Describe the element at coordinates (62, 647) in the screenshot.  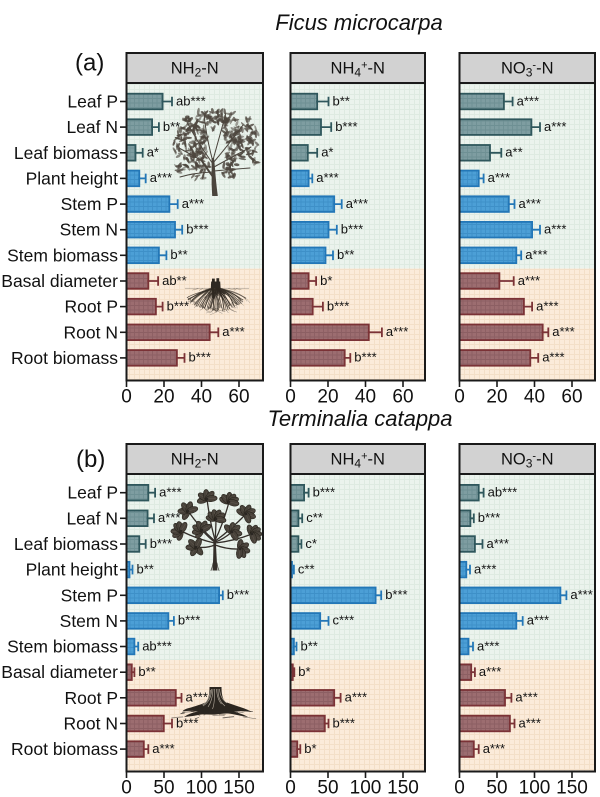
I see `svg-text: Stem biomass` at that location.